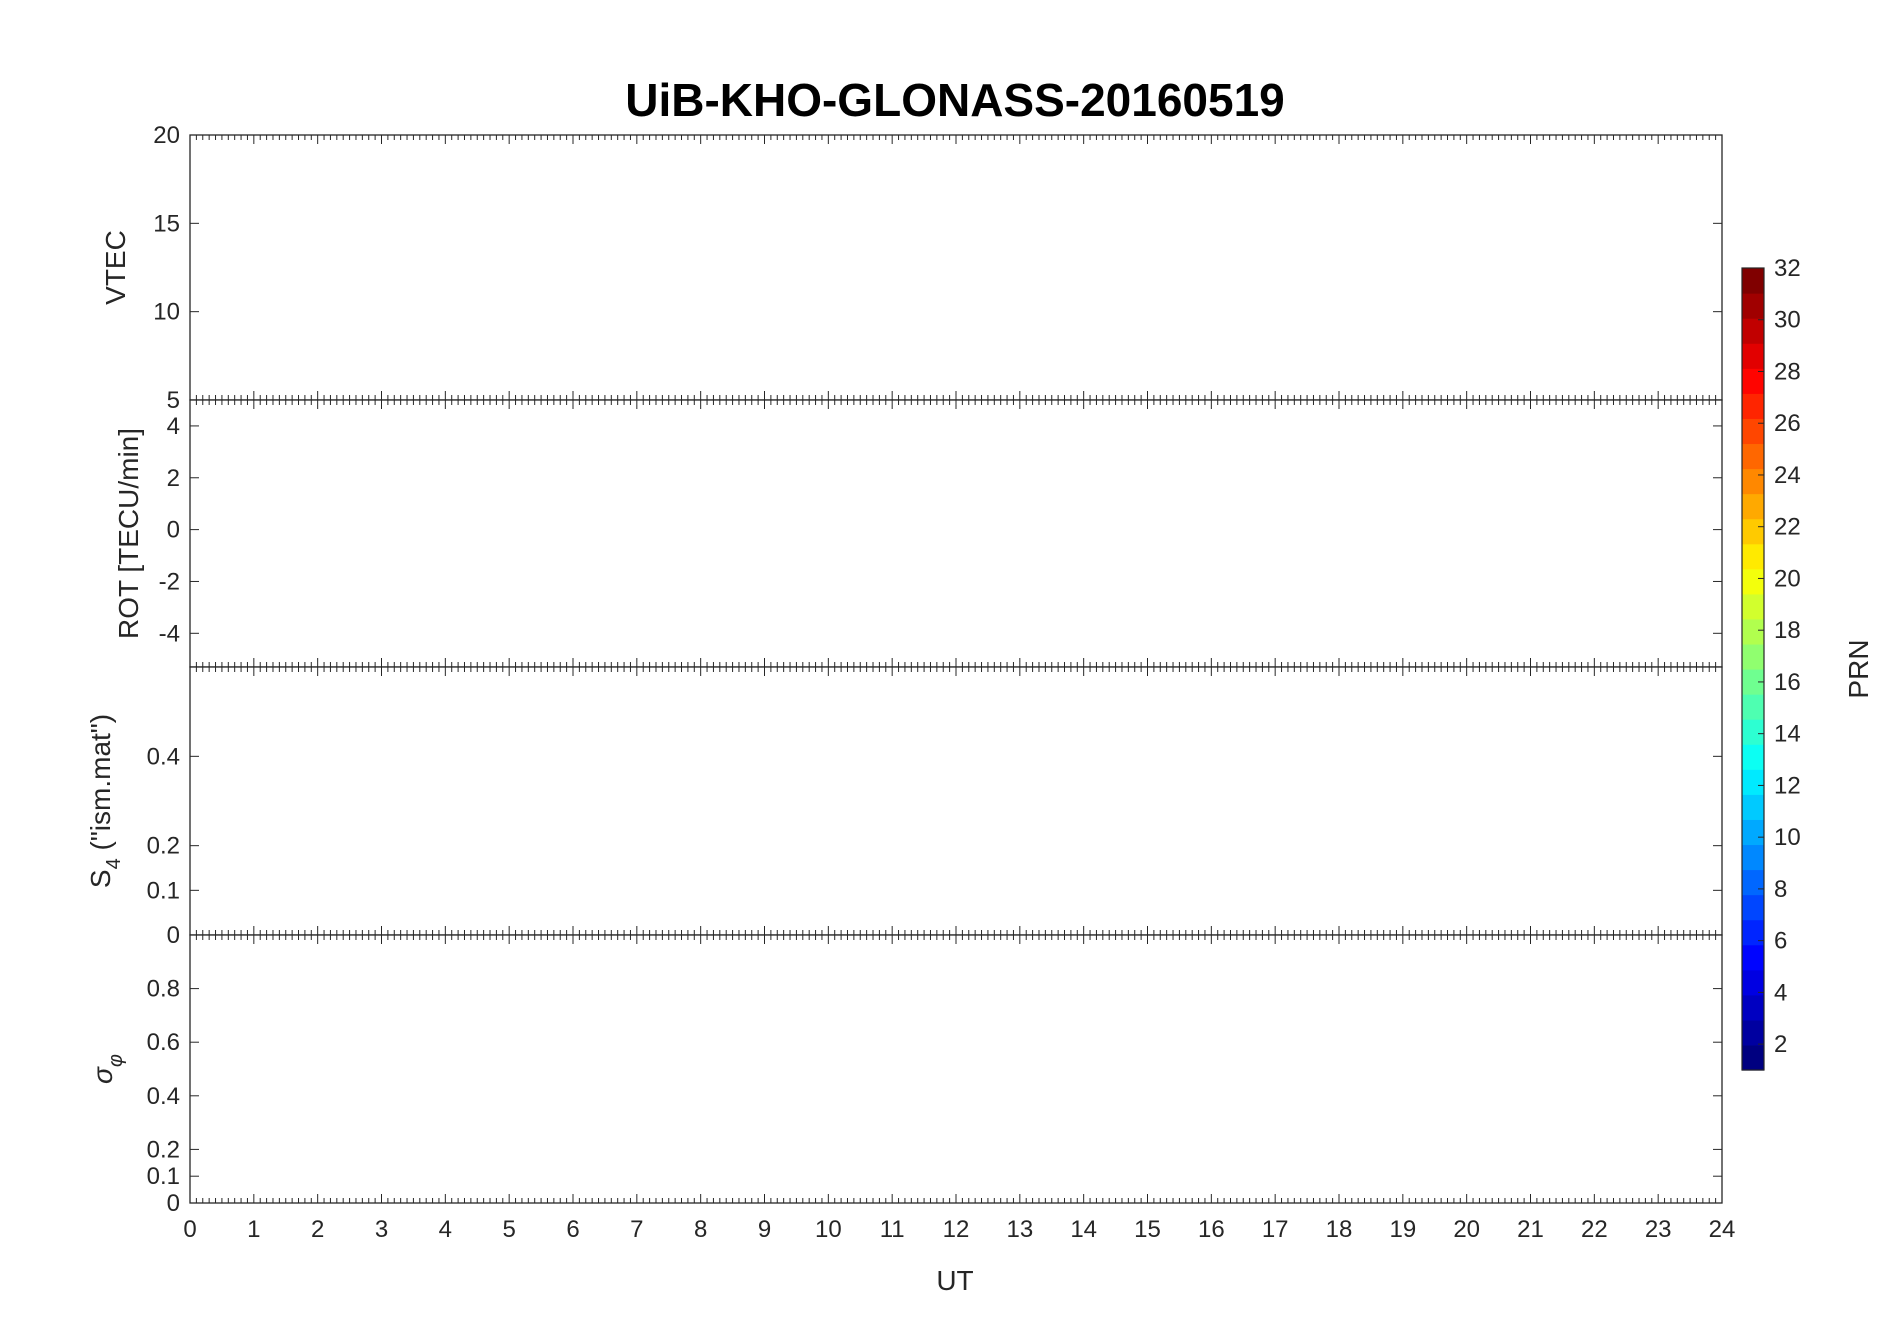 The height and width of the screenshot is (1330, 1902). What do you see at coordinates (163, 846) in the screenshot?
I see `s4-ytick-label: 0.2` at bounding box center [163, 846].